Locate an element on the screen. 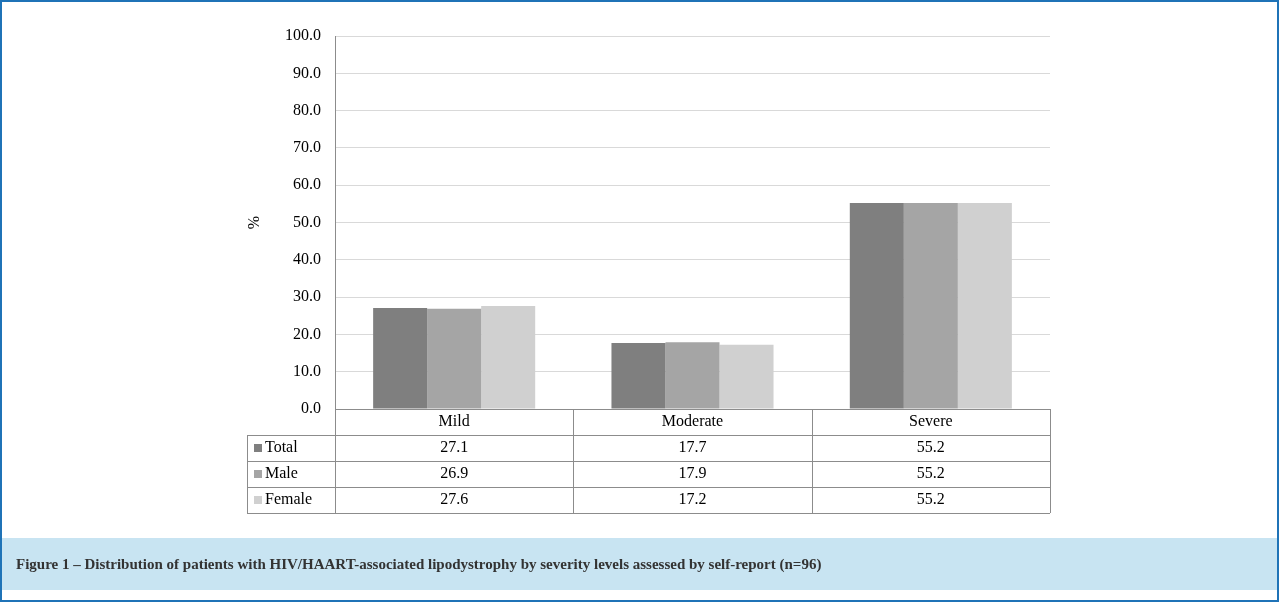  legend-label: Male is located at coordinates (281, 473).